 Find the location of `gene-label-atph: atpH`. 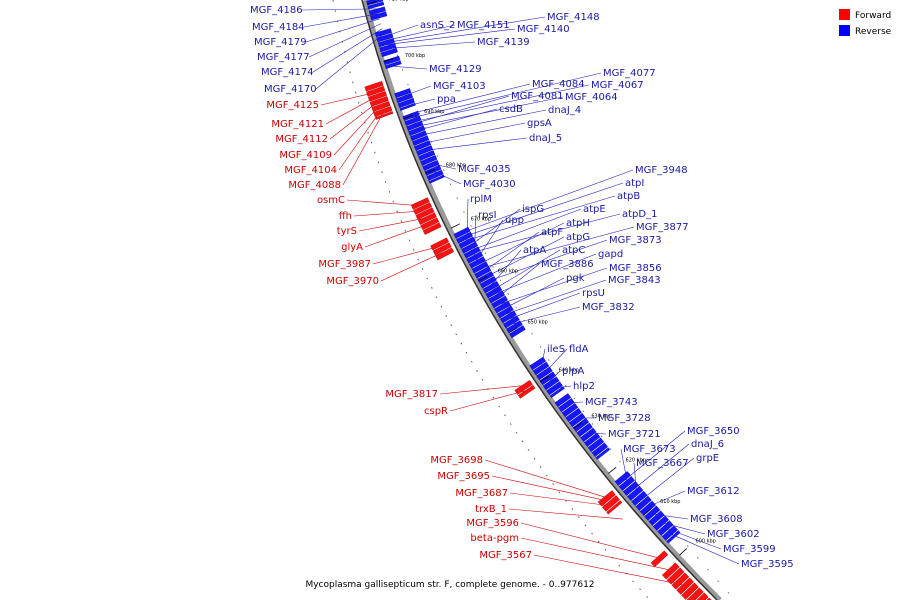

gene-label-atph: atpH is located at coordinates (578, 223).